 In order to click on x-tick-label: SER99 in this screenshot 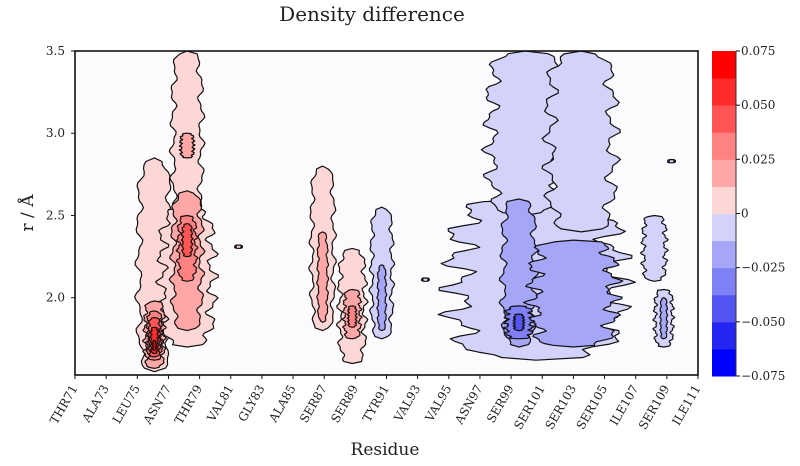, I will do `click(500, 404)`.